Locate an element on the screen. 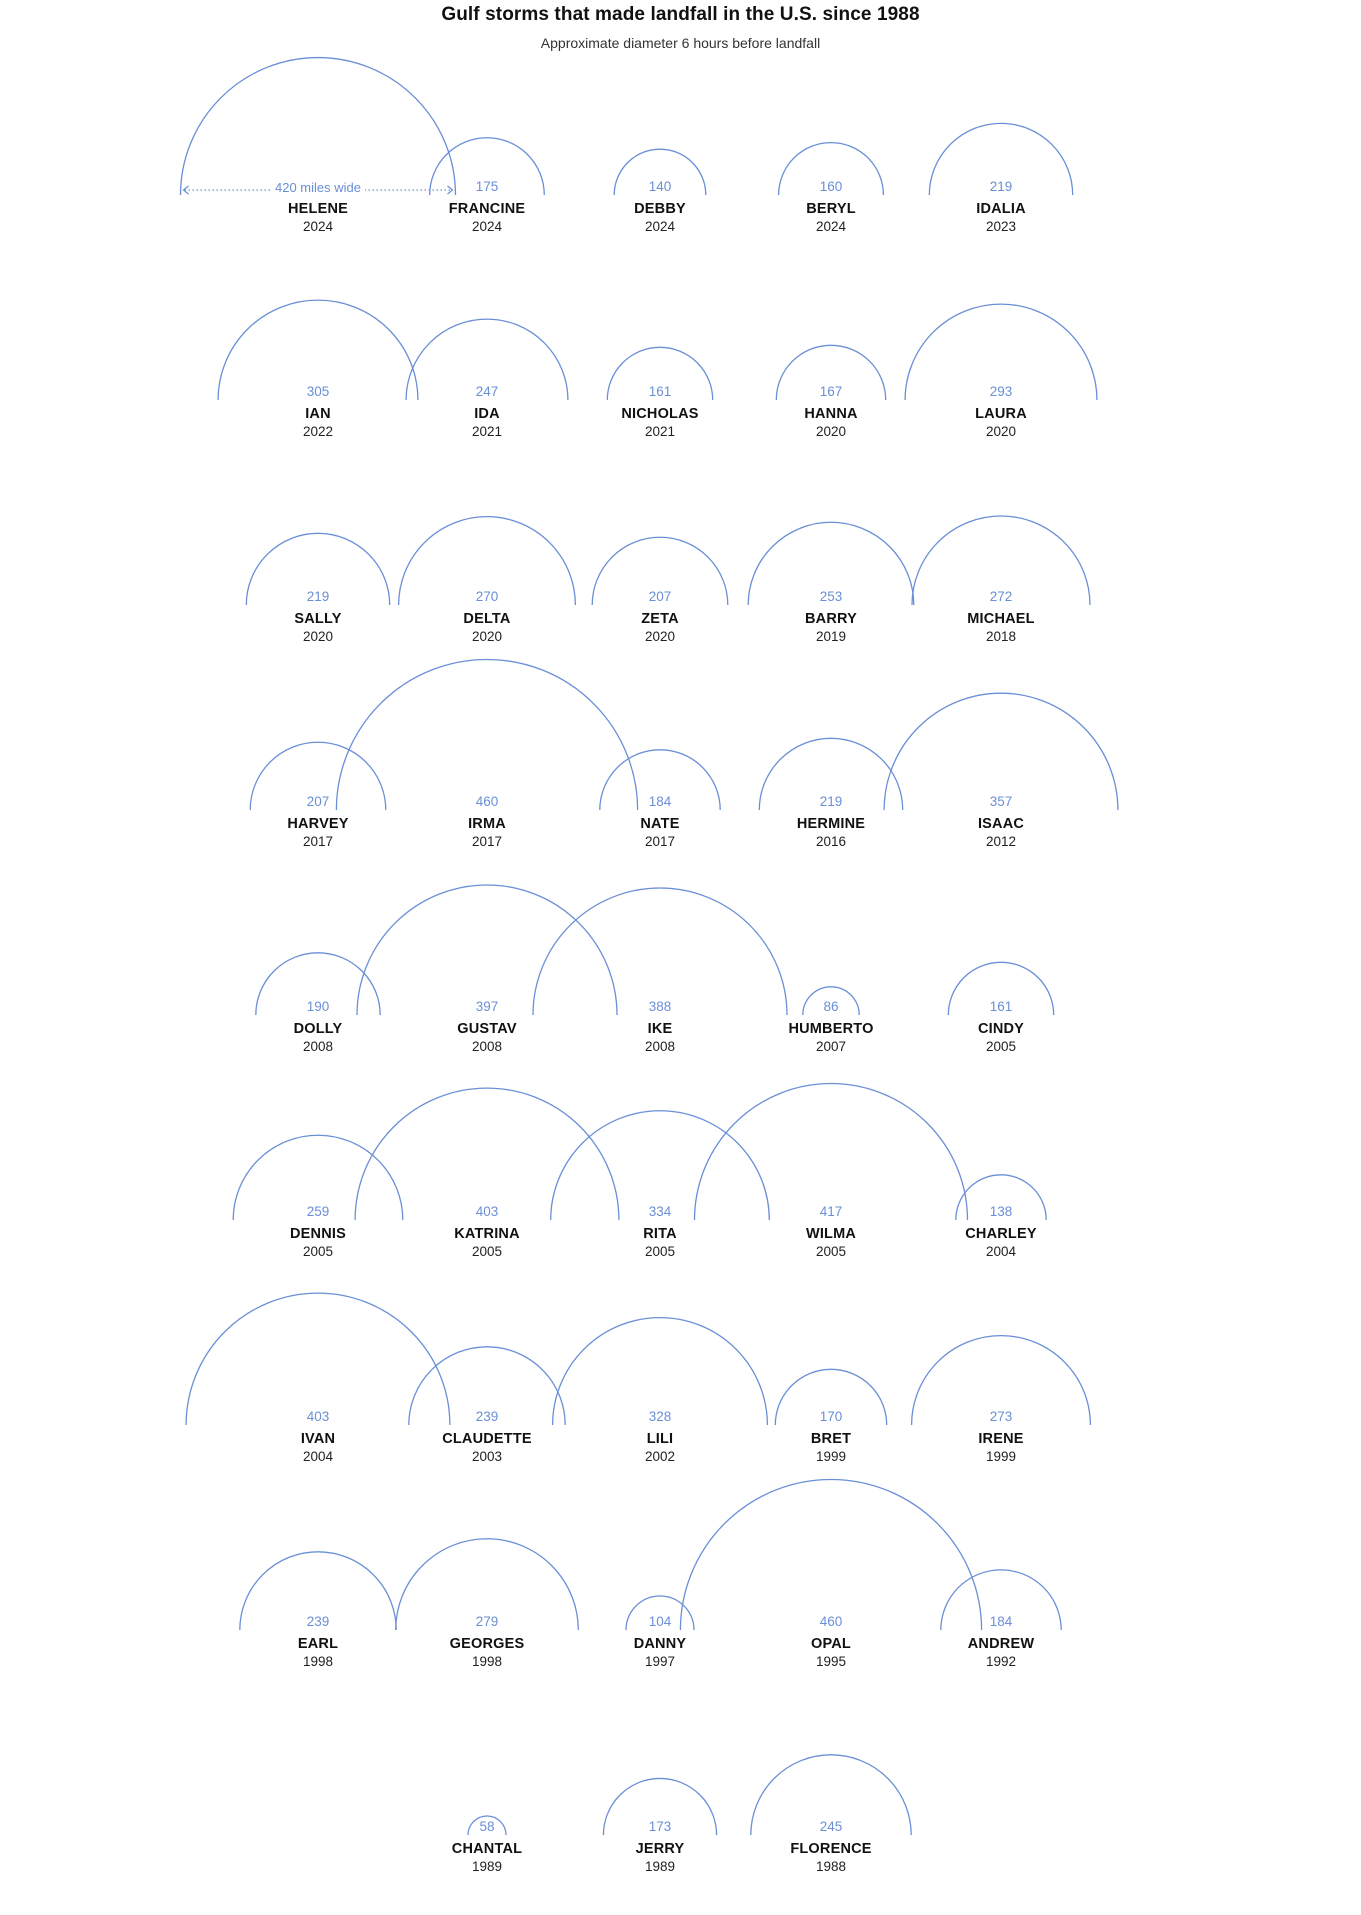 The height and width of the screenshot is (1915, 1361). storm-diameter-label: 388 is located at coordinates (660, 1006).